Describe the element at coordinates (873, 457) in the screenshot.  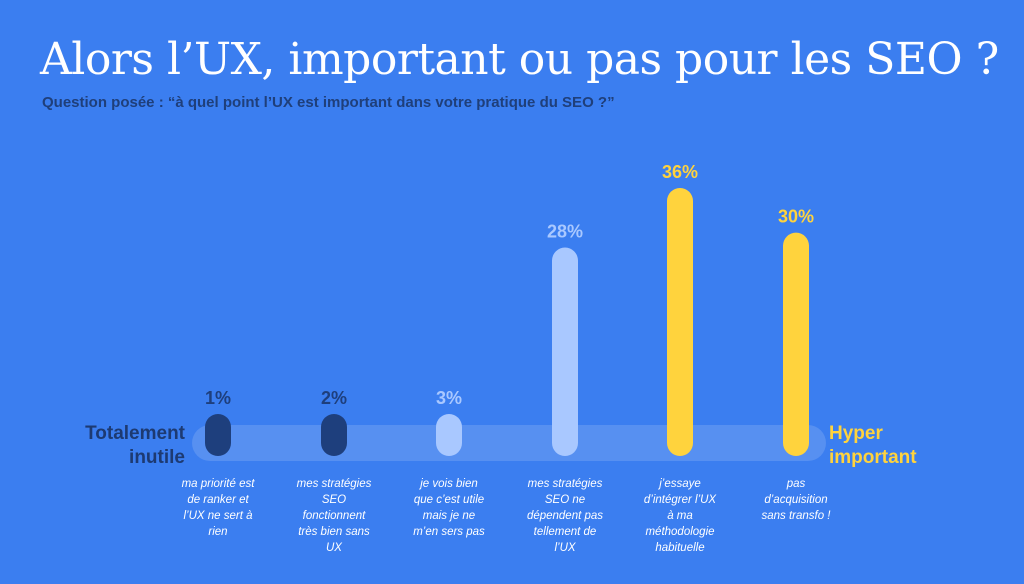
I see `scale-right-label-line: important` at that location.